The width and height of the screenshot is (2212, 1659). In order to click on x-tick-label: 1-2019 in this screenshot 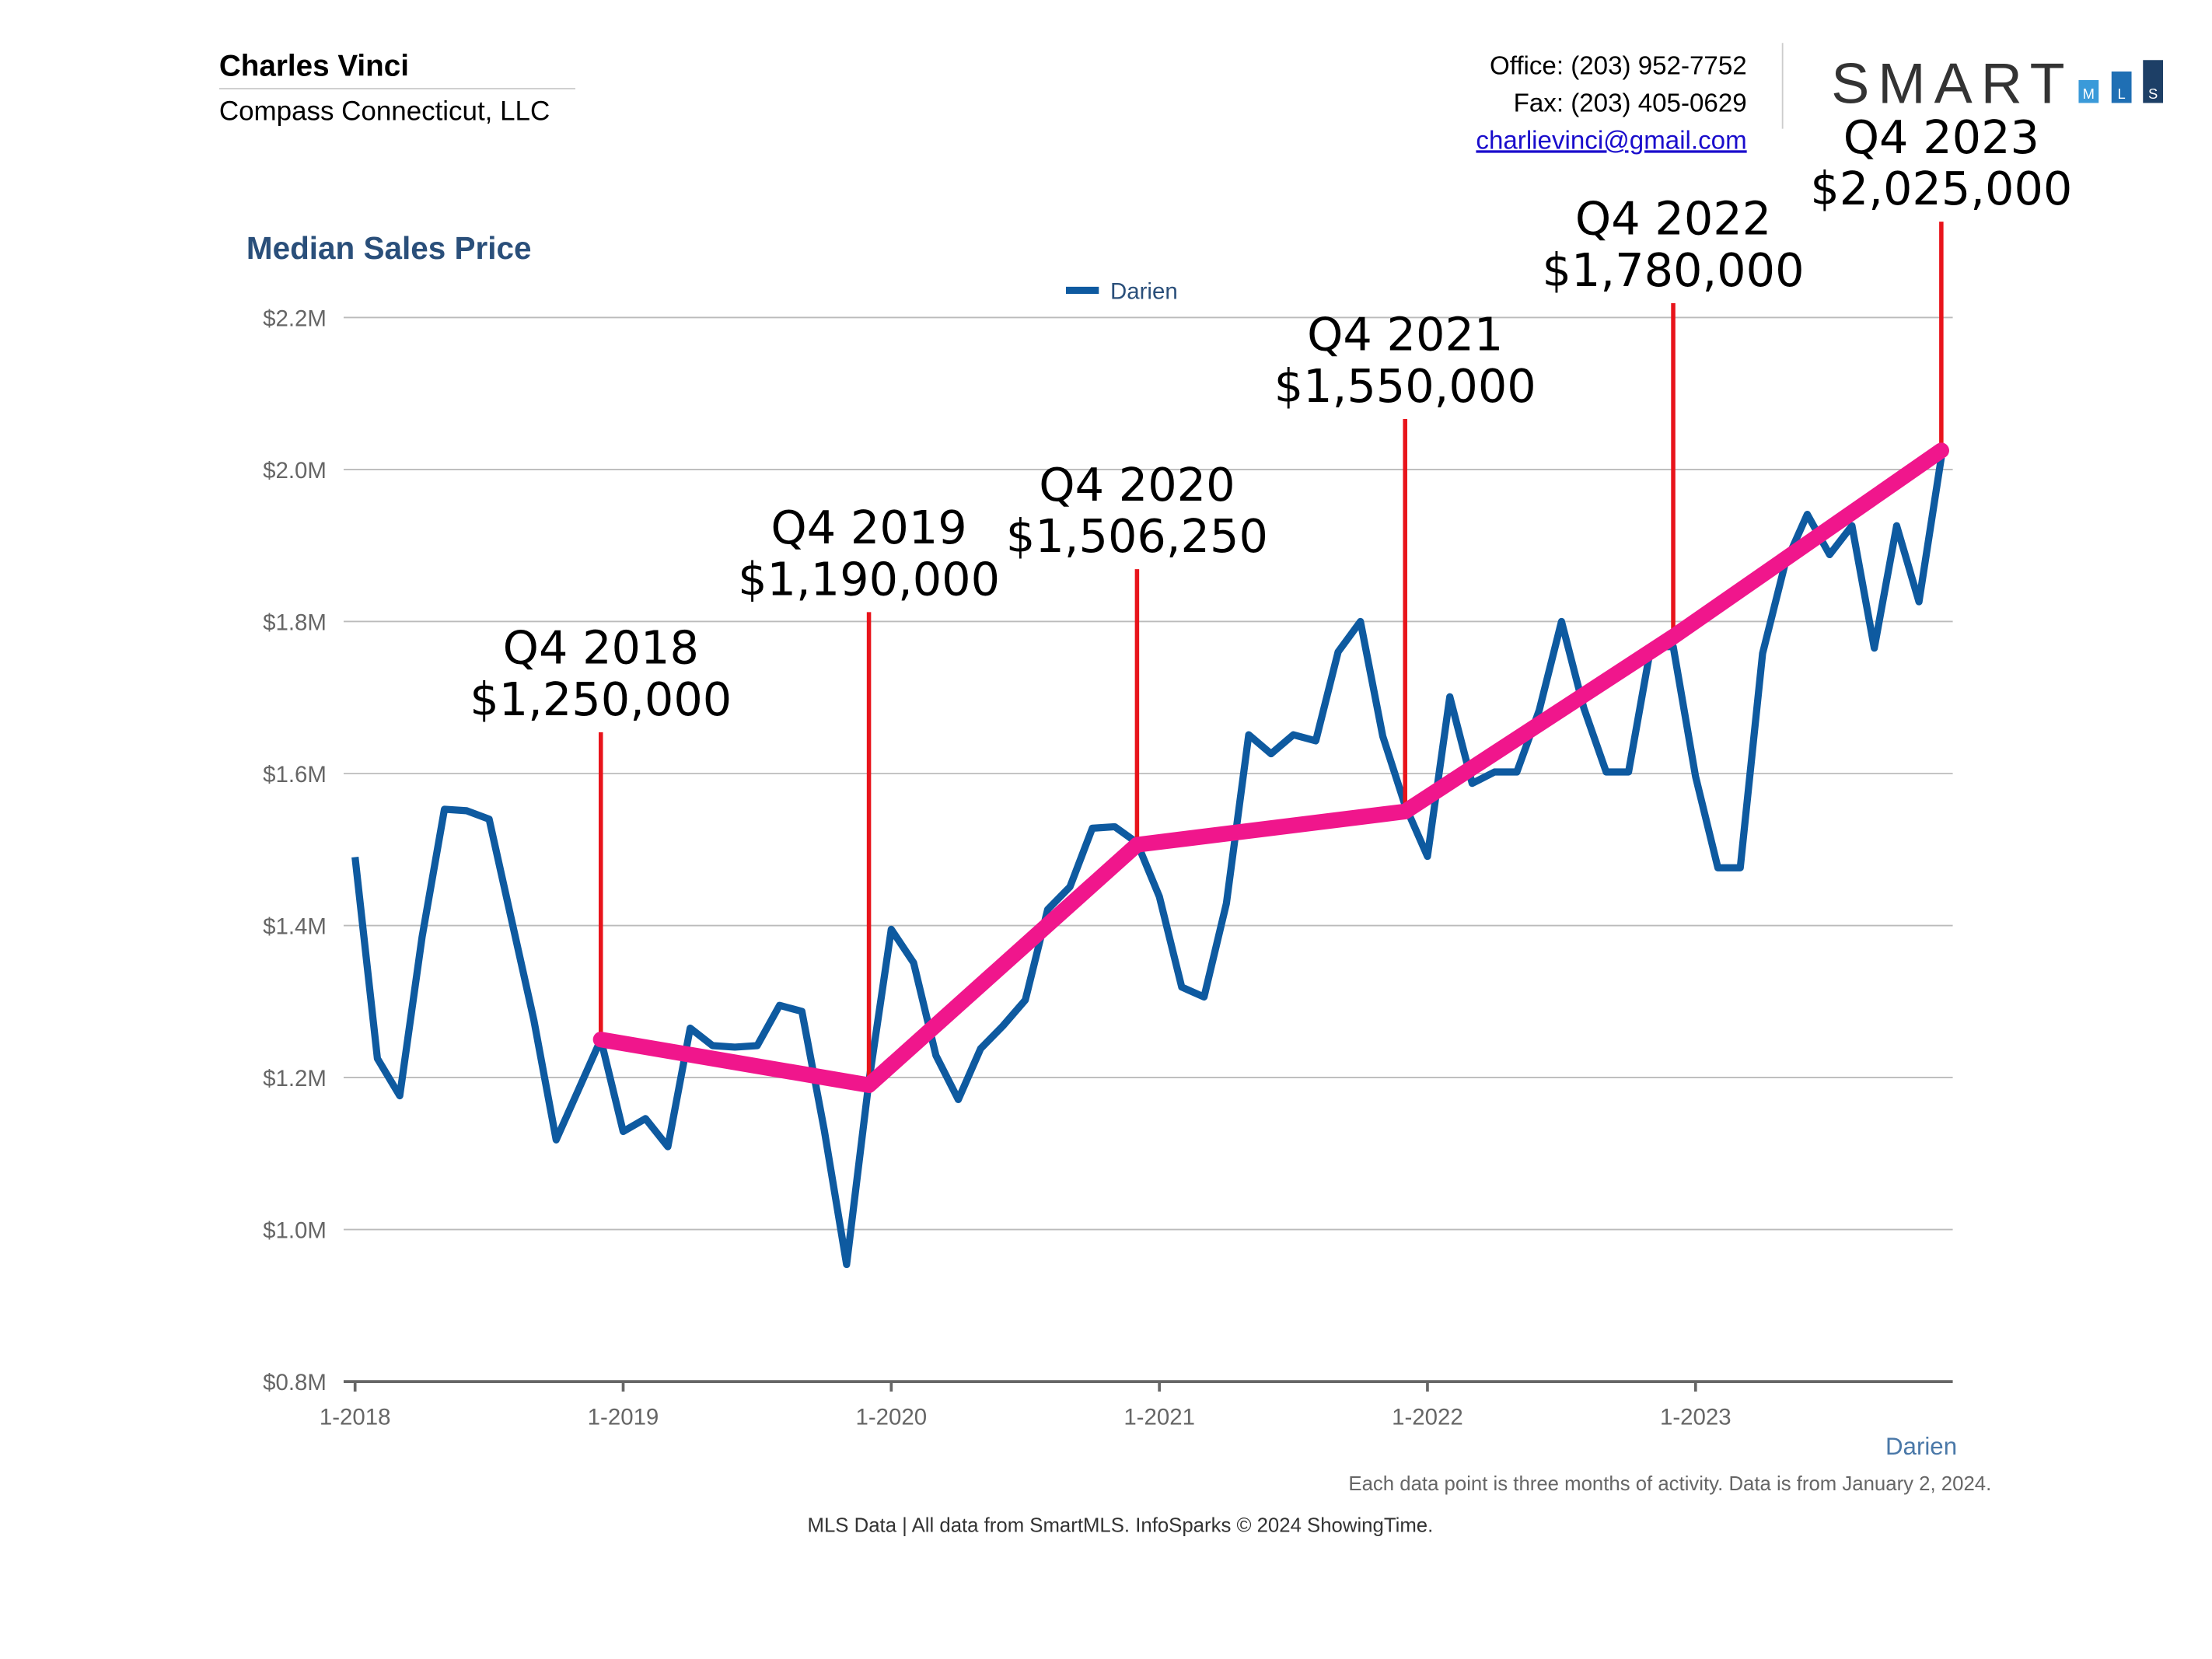, I will do `click(623, 1417)`.